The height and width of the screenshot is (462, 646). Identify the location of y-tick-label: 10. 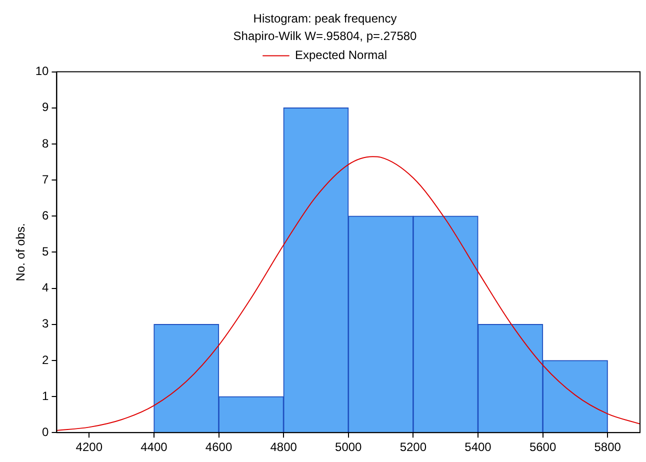
(42, 71).